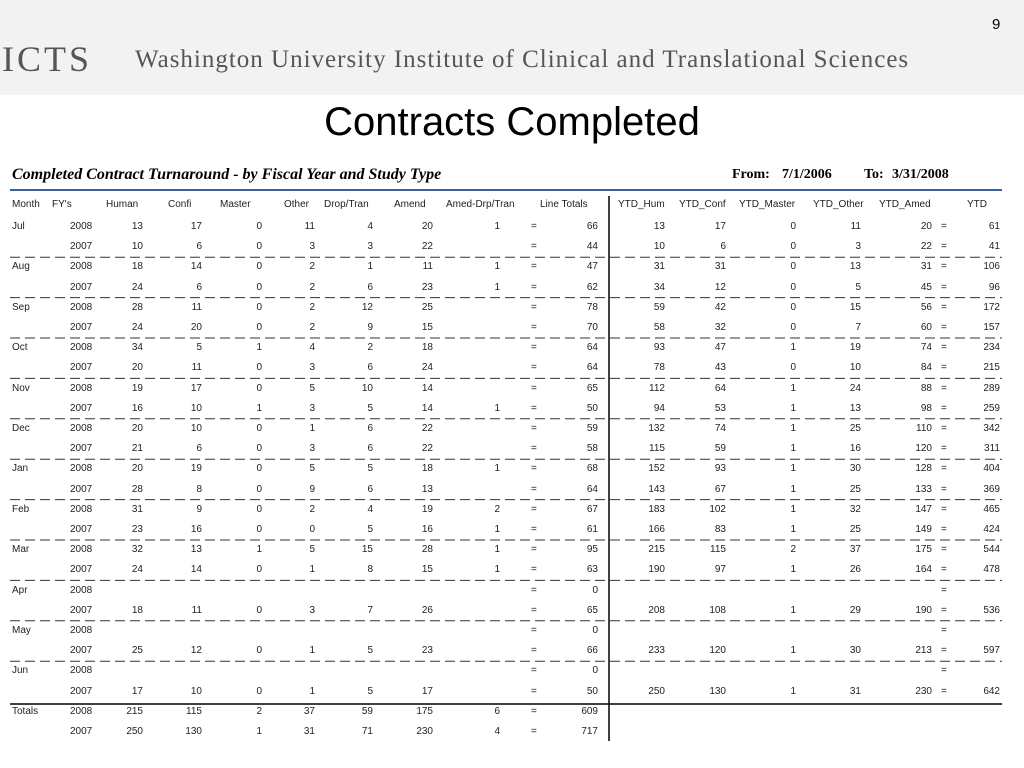  Describe the element at coordinates (720, 327) in the screenshot. I see `table-cell: 32` at that location.